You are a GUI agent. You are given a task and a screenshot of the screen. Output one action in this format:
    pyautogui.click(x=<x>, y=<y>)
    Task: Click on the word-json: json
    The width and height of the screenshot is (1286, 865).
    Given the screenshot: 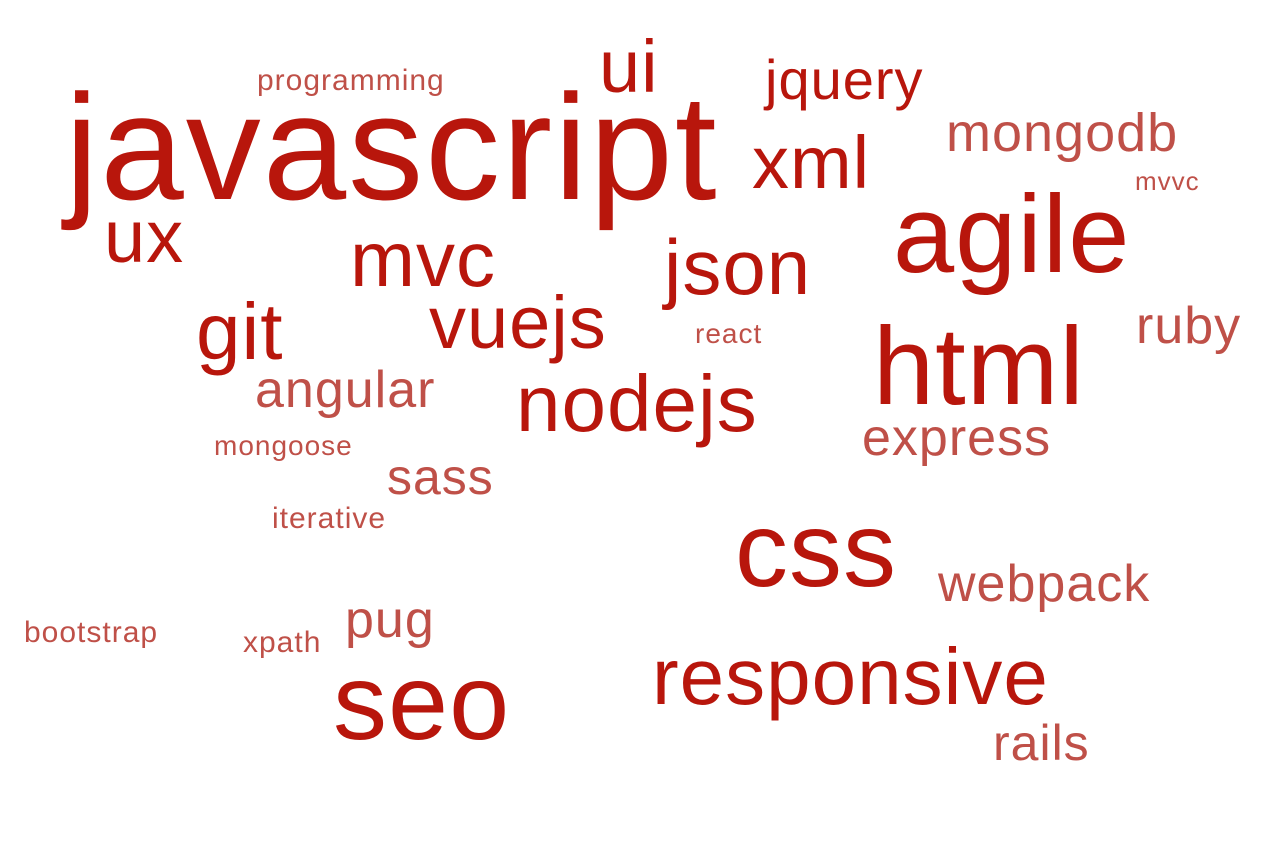 What is the action you would take?
    pyautogui.click(x=738, y=267)
    